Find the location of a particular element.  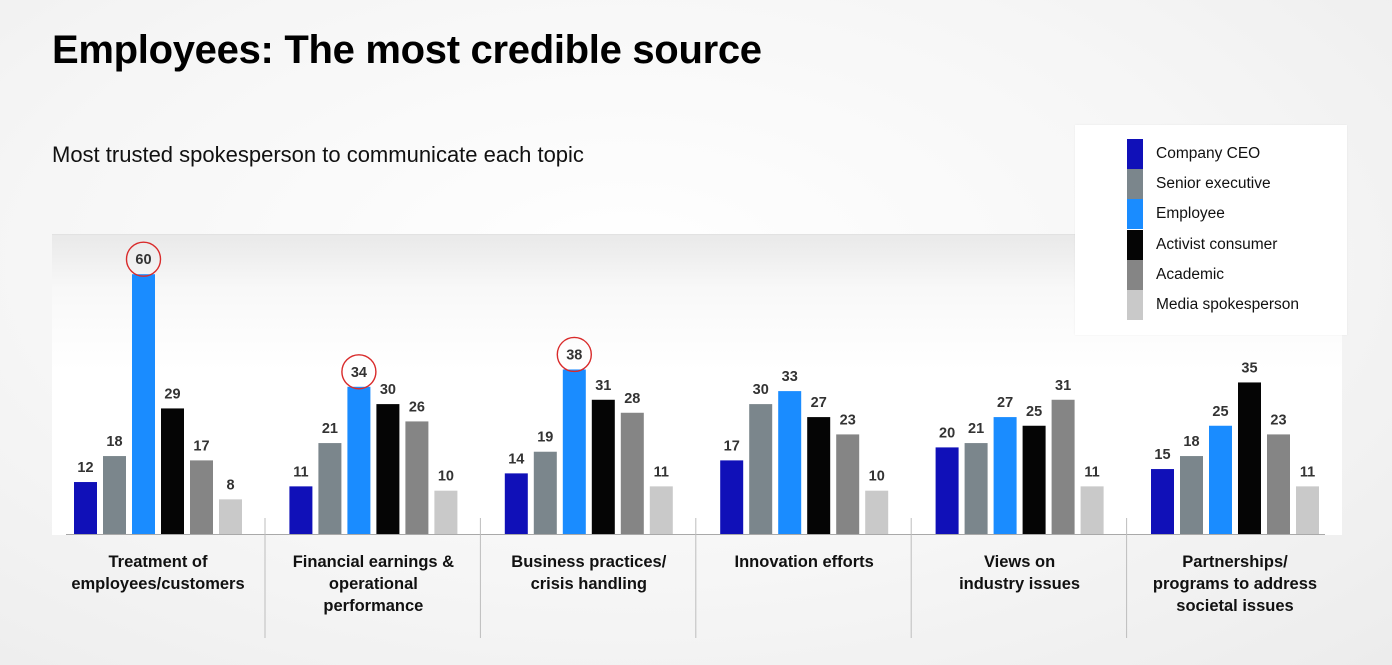

category-label-line: operational is located at coordinates (373, 584).